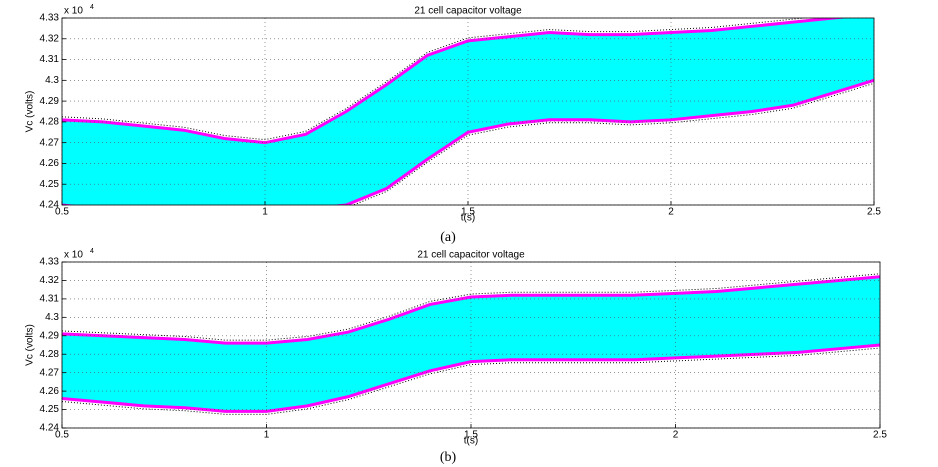 The height and width of the screenshot is (467, 938). I want to click on caption: (b), so click(448, 457).